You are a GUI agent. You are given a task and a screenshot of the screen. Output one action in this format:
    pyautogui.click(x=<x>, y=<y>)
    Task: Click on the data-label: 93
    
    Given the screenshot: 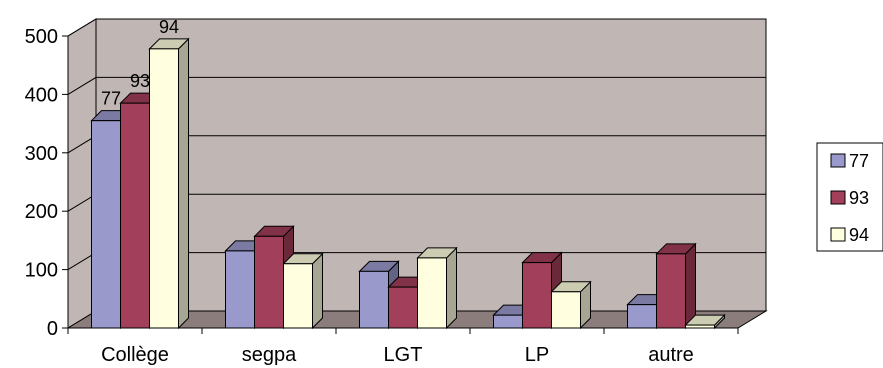 What is the action you would take?
    pyautogui.click(x=140, y=81)
    